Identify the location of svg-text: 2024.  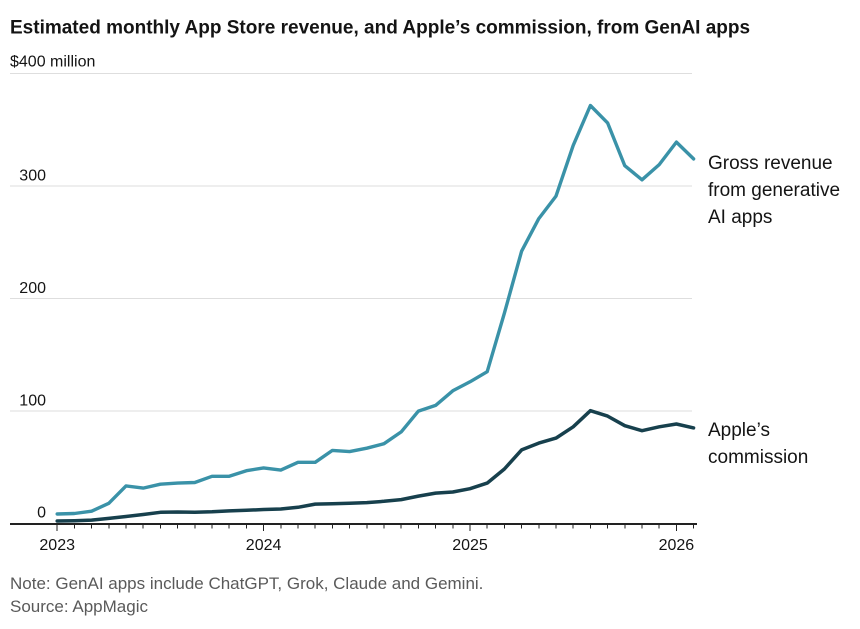
(264, 545).